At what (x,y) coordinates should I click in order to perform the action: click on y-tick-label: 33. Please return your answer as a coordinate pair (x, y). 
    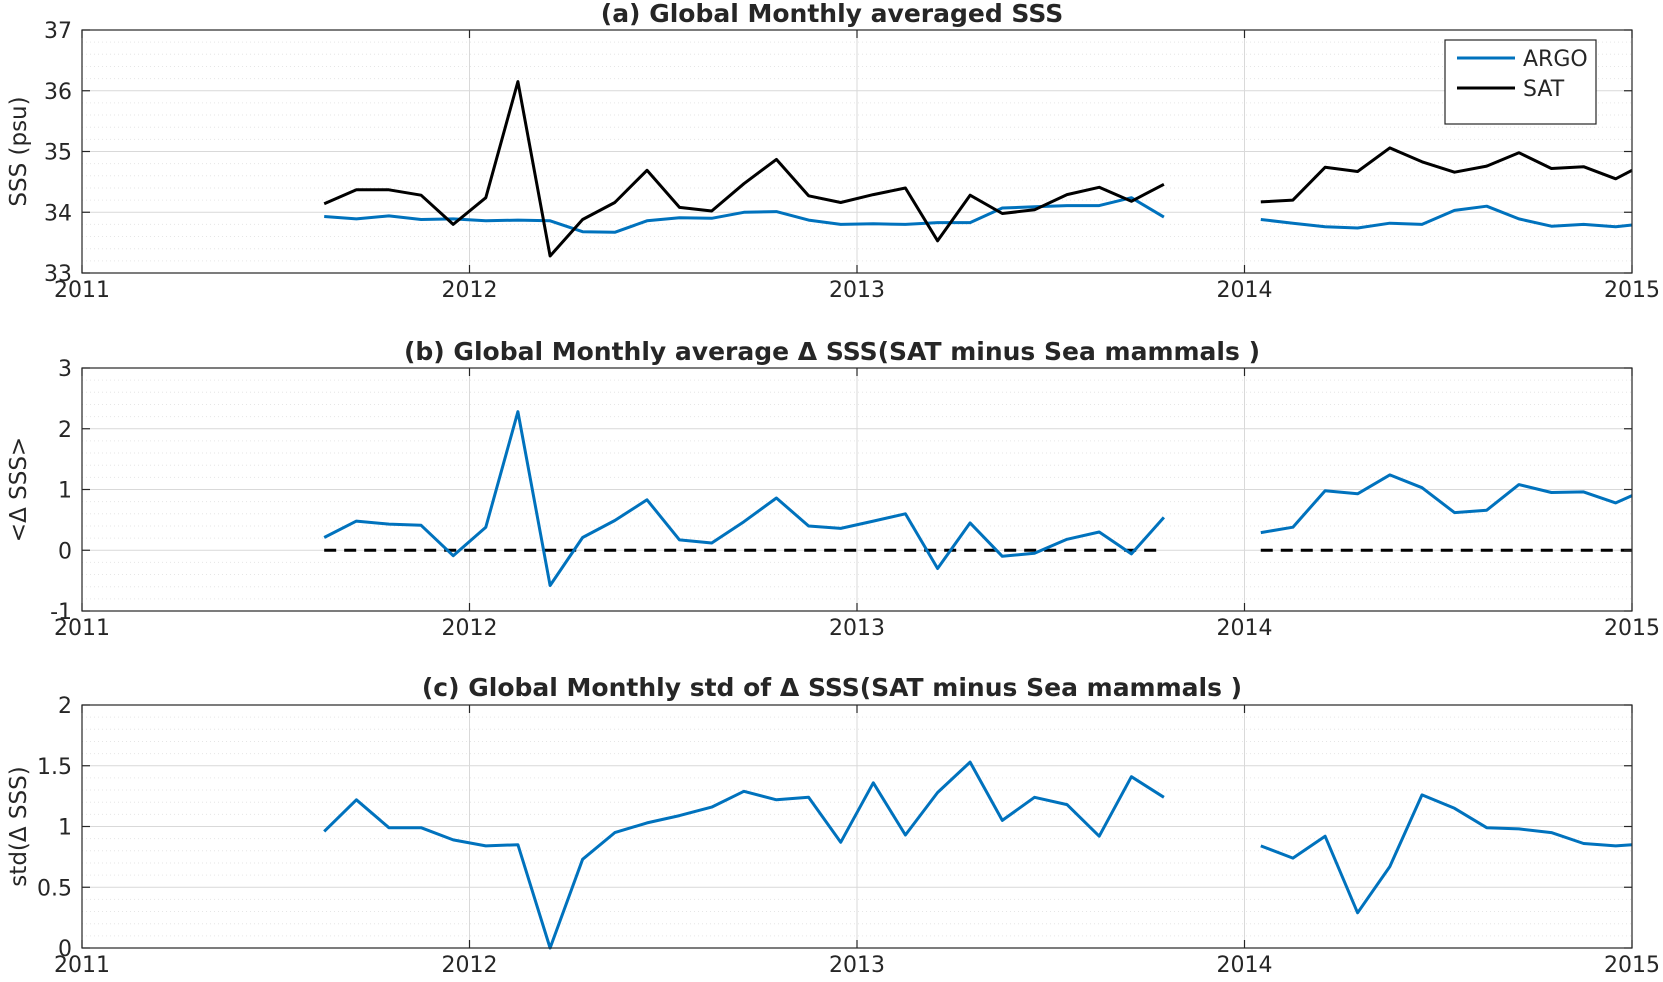
    Looking at the image, I should click on (58, 274).